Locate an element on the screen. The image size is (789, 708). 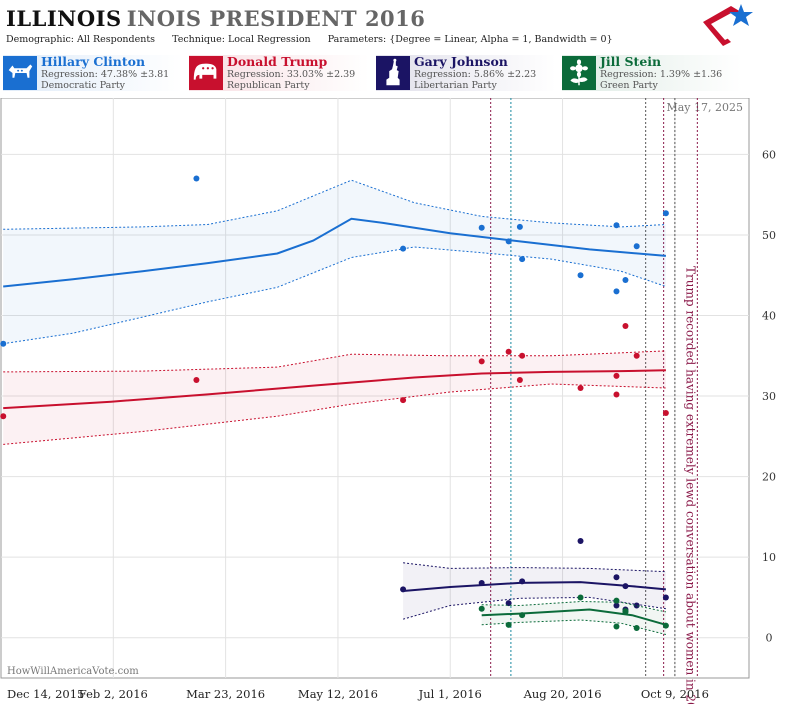
y-tick-label: 30 is located at coordinates (769, 396).